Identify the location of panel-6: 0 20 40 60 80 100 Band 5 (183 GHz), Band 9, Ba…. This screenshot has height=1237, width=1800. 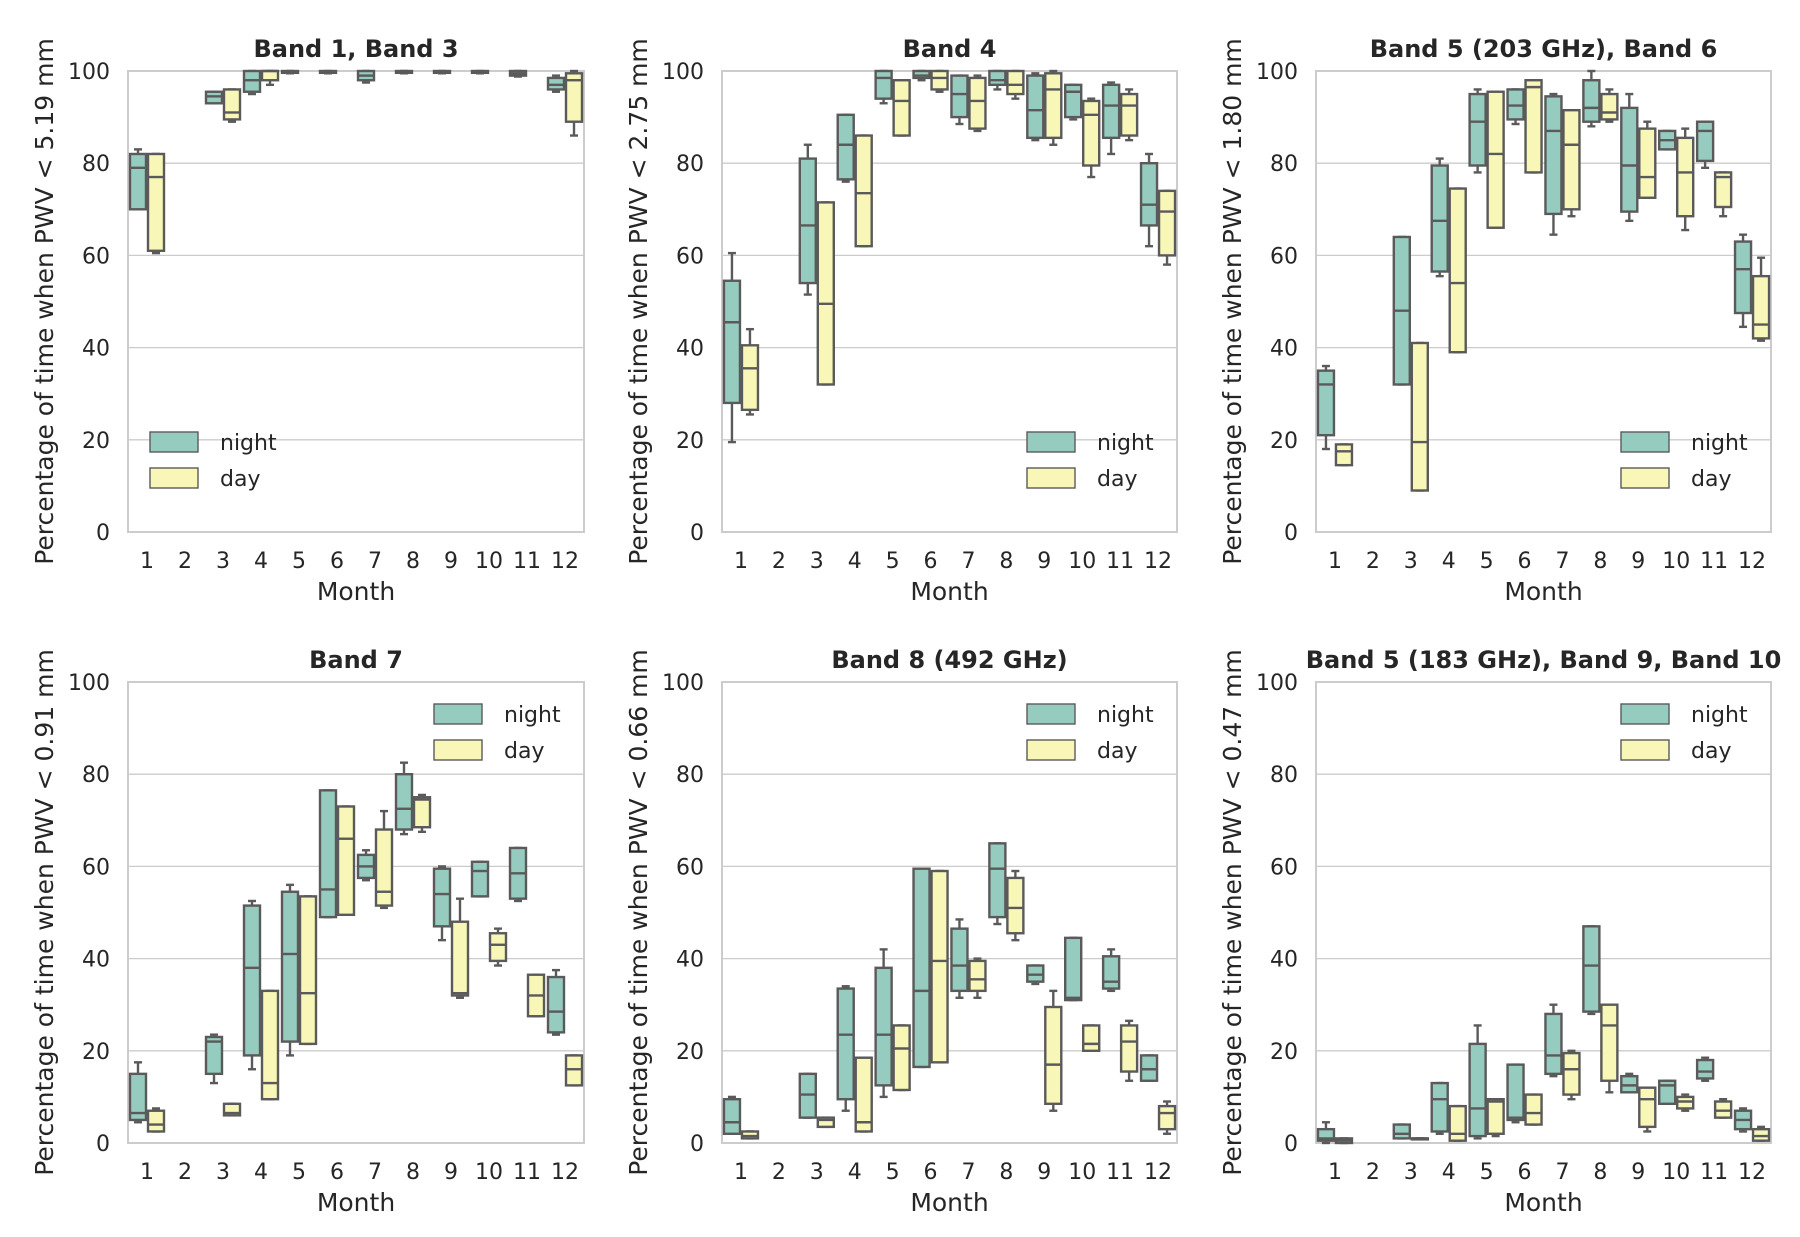
(1499, 931).